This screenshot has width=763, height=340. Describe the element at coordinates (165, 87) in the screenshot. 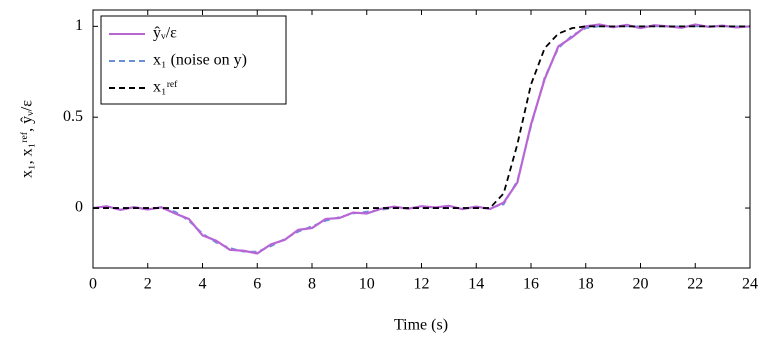

I see `legend-label: x₁ʳᵉᶠ` at that location.